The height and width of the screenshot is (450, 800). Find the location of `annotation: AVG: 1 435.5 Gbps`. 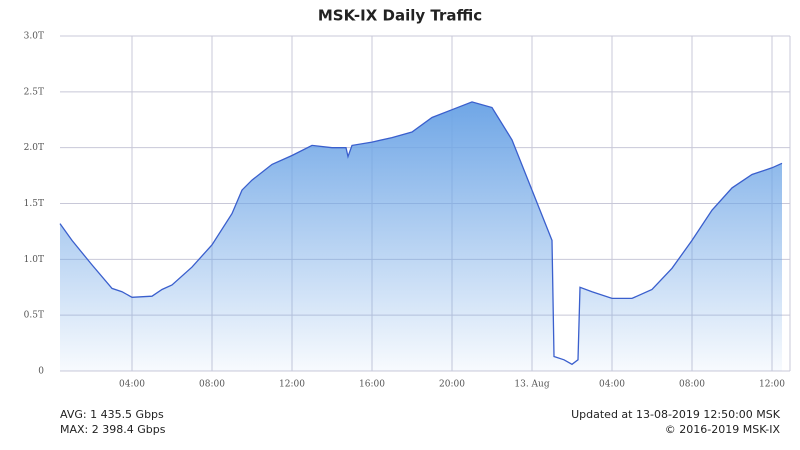

annotation: AVG: 1 435.5 Gbps is located at coordinates (112, 414).